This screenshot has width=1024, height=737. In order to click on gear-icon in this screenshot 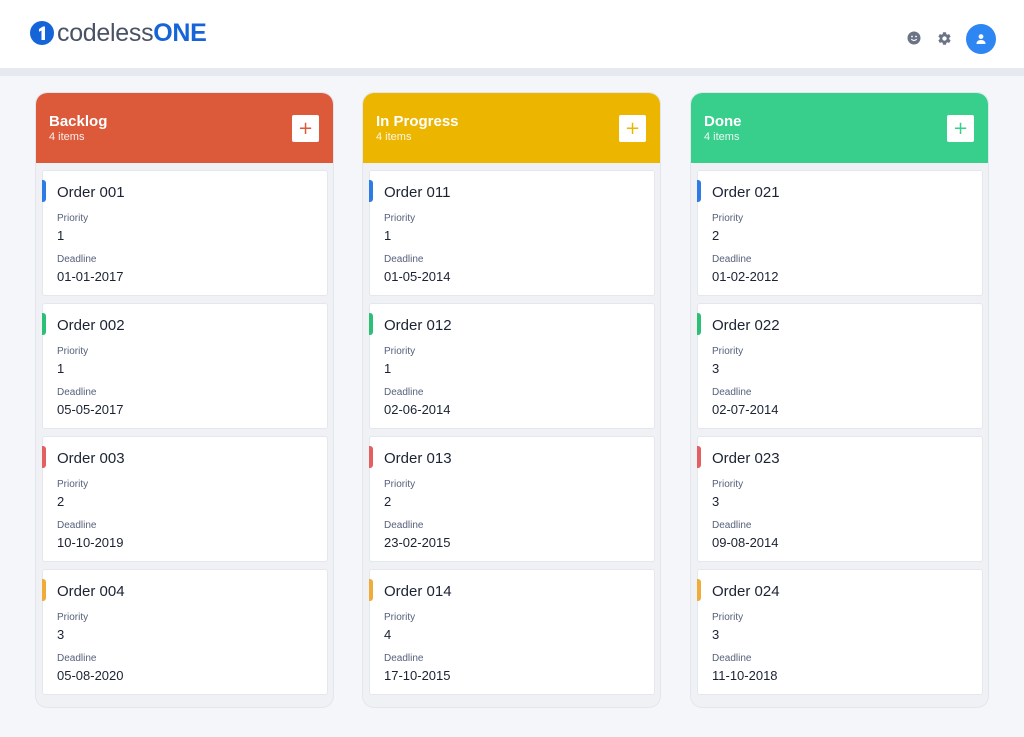, I will do `click(944, 38)`.